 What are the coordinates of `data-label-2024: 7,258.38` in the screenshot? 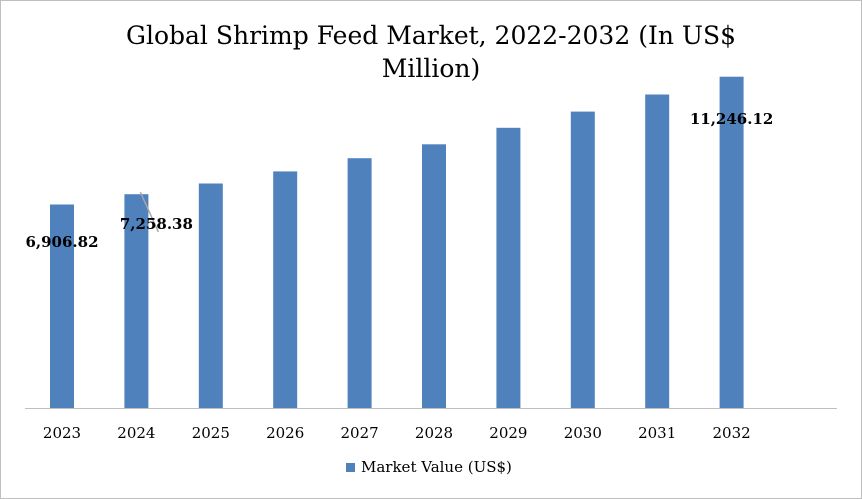 It's located at (156, 224).